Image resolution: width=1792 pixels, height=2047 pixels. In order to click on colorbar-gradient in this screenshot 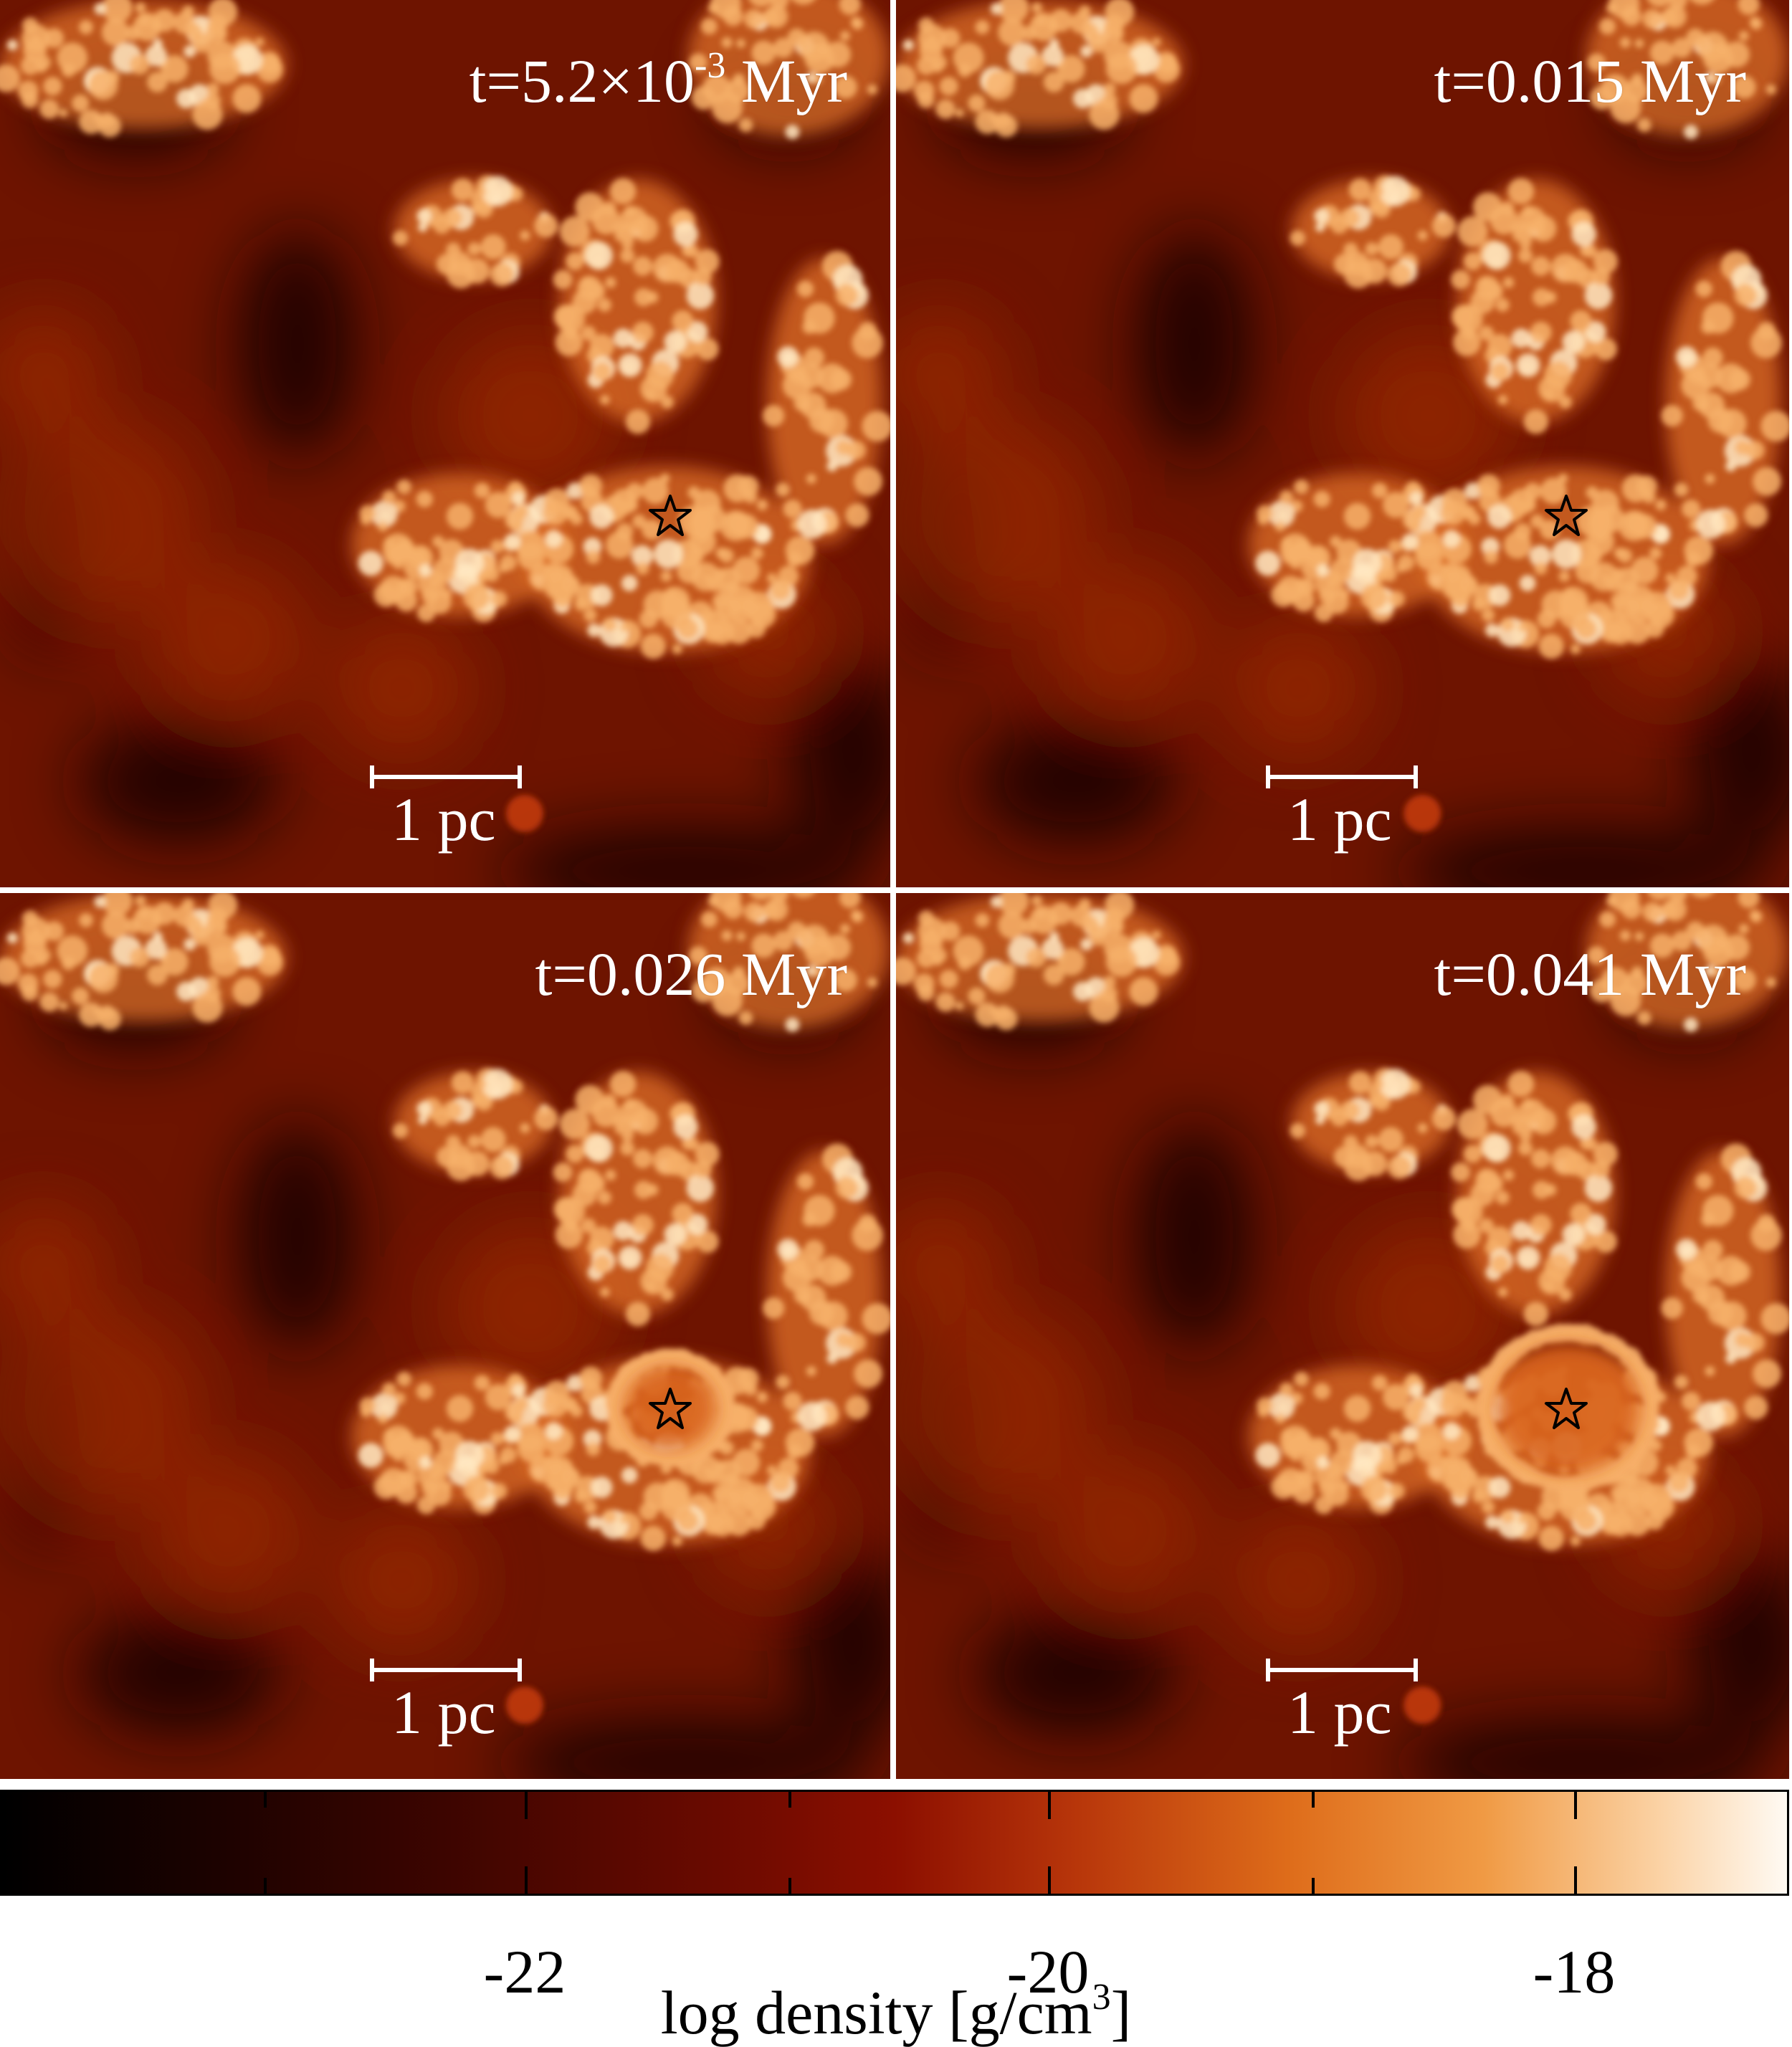, I will do `click(895, 1843)`.